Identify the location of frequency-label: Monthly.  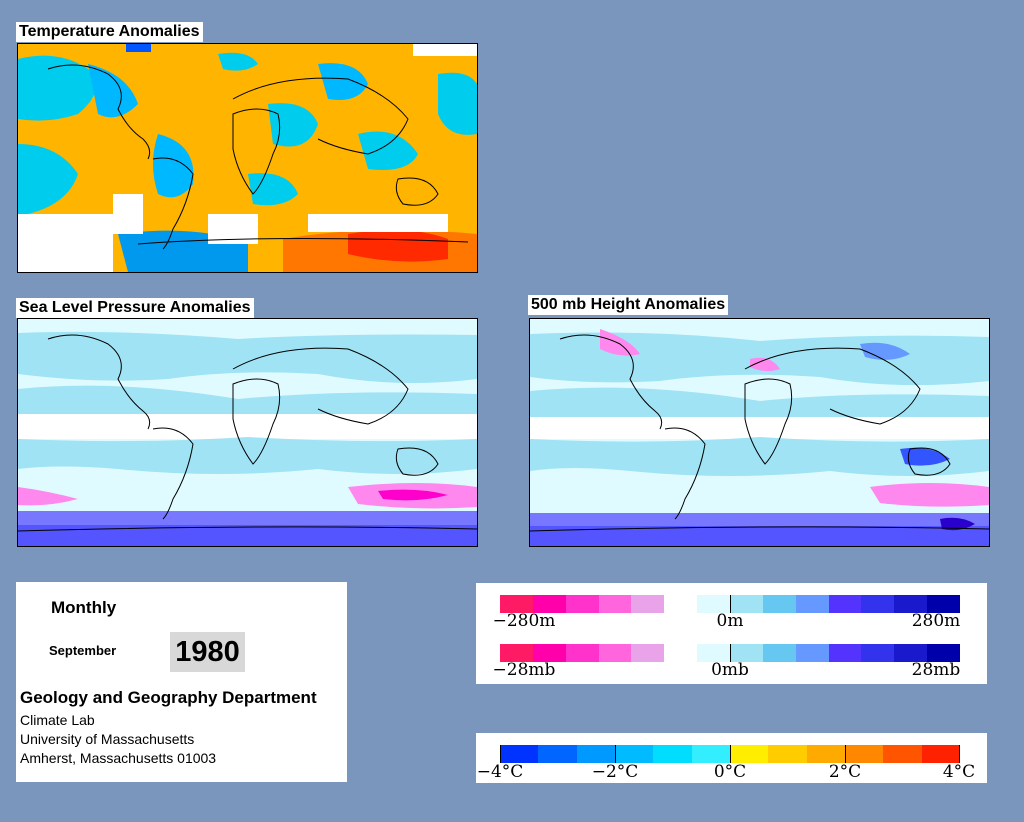
(84, 607).